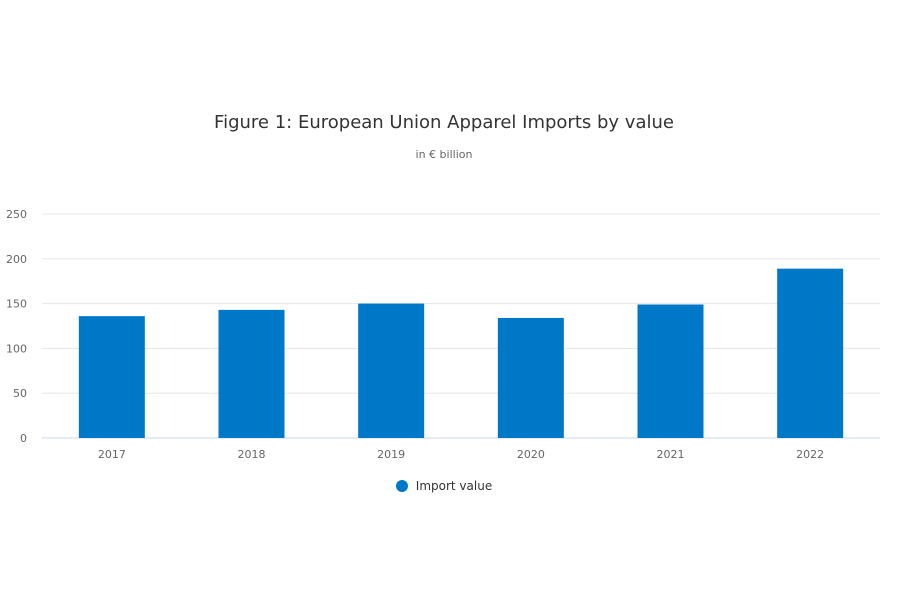  What do you see at coordinates (391, 370) in the screenshot?
I see `bar-2019` at bounding box center [391, 370].